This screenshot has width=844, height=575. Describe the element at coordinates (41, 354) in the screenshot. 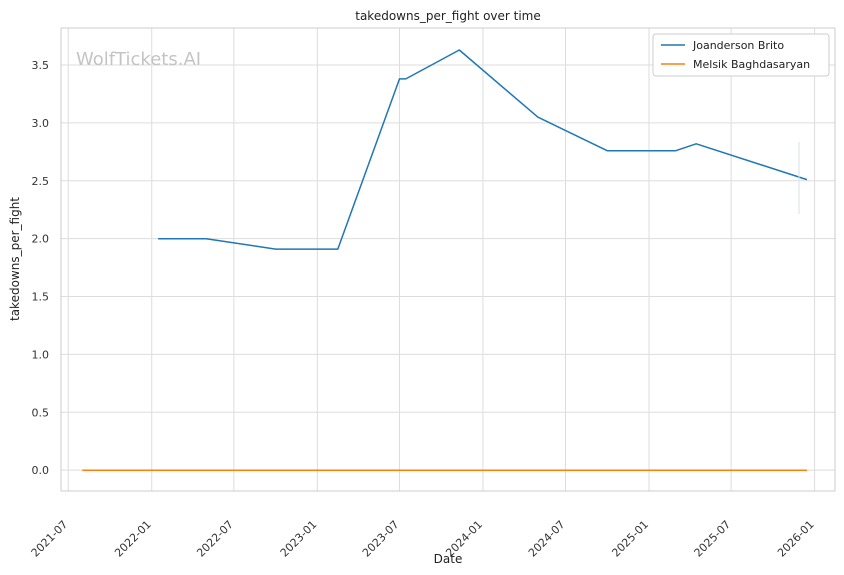

I see `y-tick-label: 1.0` at that location.